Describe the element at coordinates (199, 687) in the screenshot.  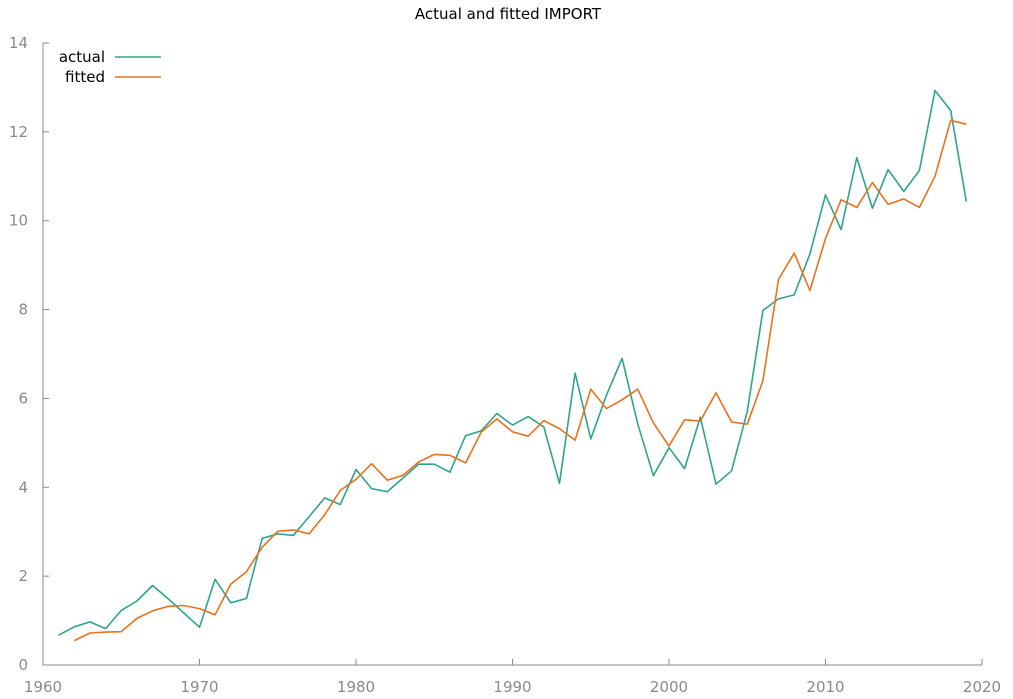
I see `x-tick-label: 1970` at that location.